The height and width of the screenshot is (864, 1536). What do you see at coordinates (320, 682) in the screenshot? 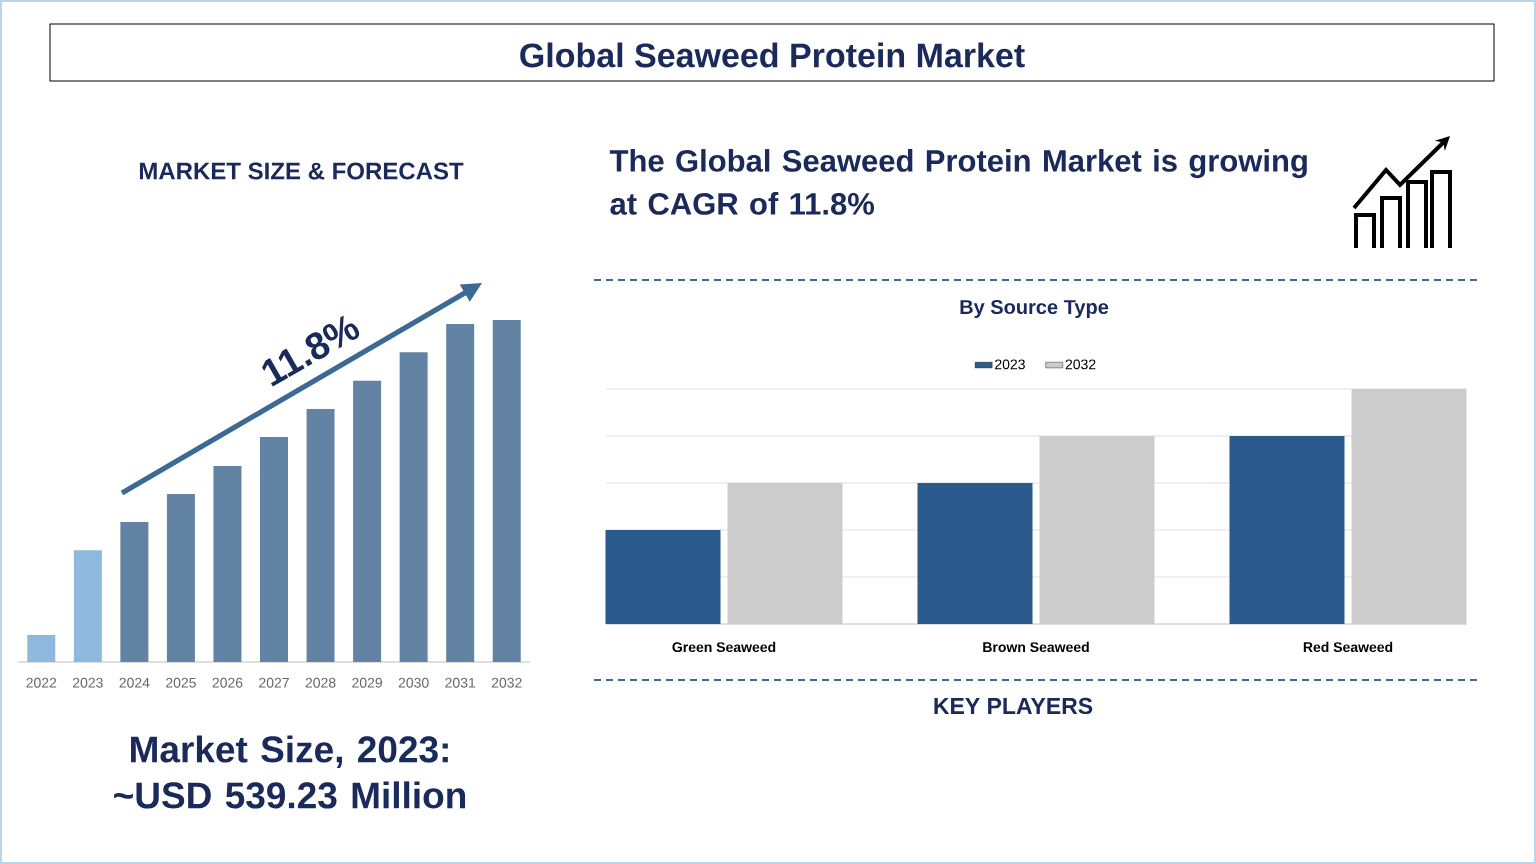
I see `x-tick-label: 2028` at bounding box center [320, 682].